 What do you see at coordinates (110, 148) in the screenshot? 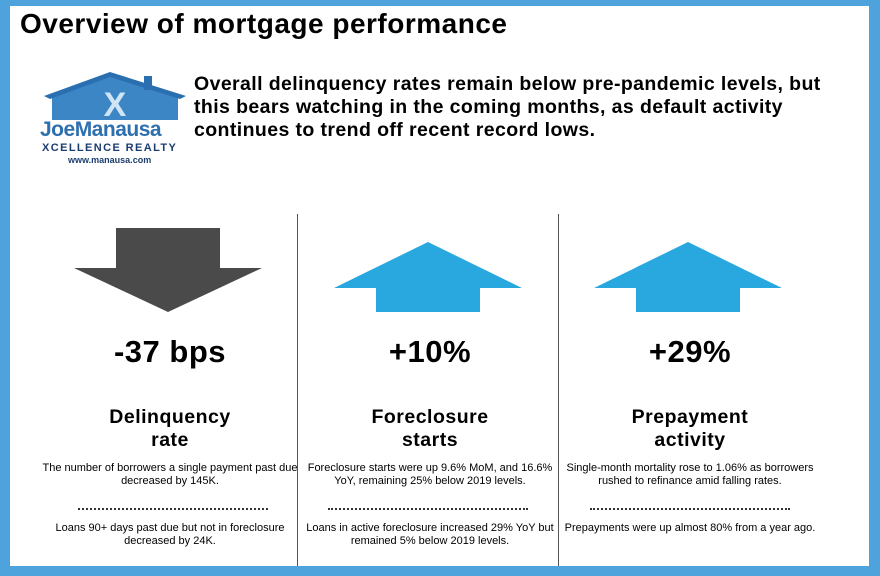
I see `logo-tagline: XCELLENCE REALTY` at bounding box center [110, 148].